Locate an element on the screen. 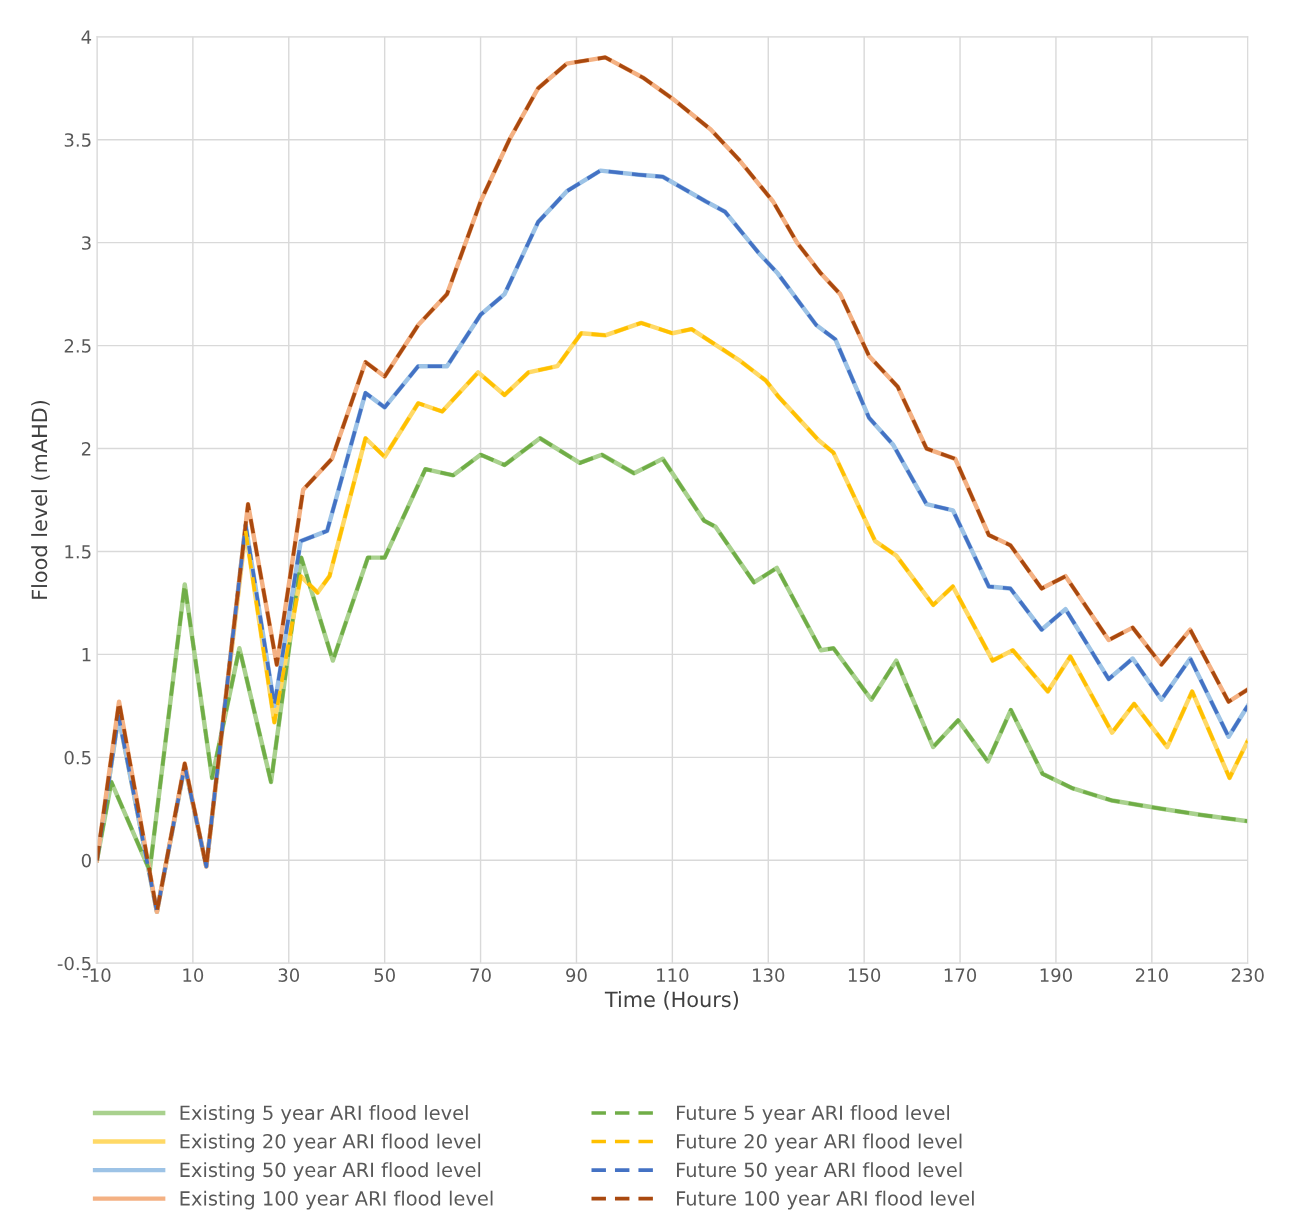 This screenshot has height=1227, width=1293. y-tick-label: 4 is located at coordinates (86, 37).